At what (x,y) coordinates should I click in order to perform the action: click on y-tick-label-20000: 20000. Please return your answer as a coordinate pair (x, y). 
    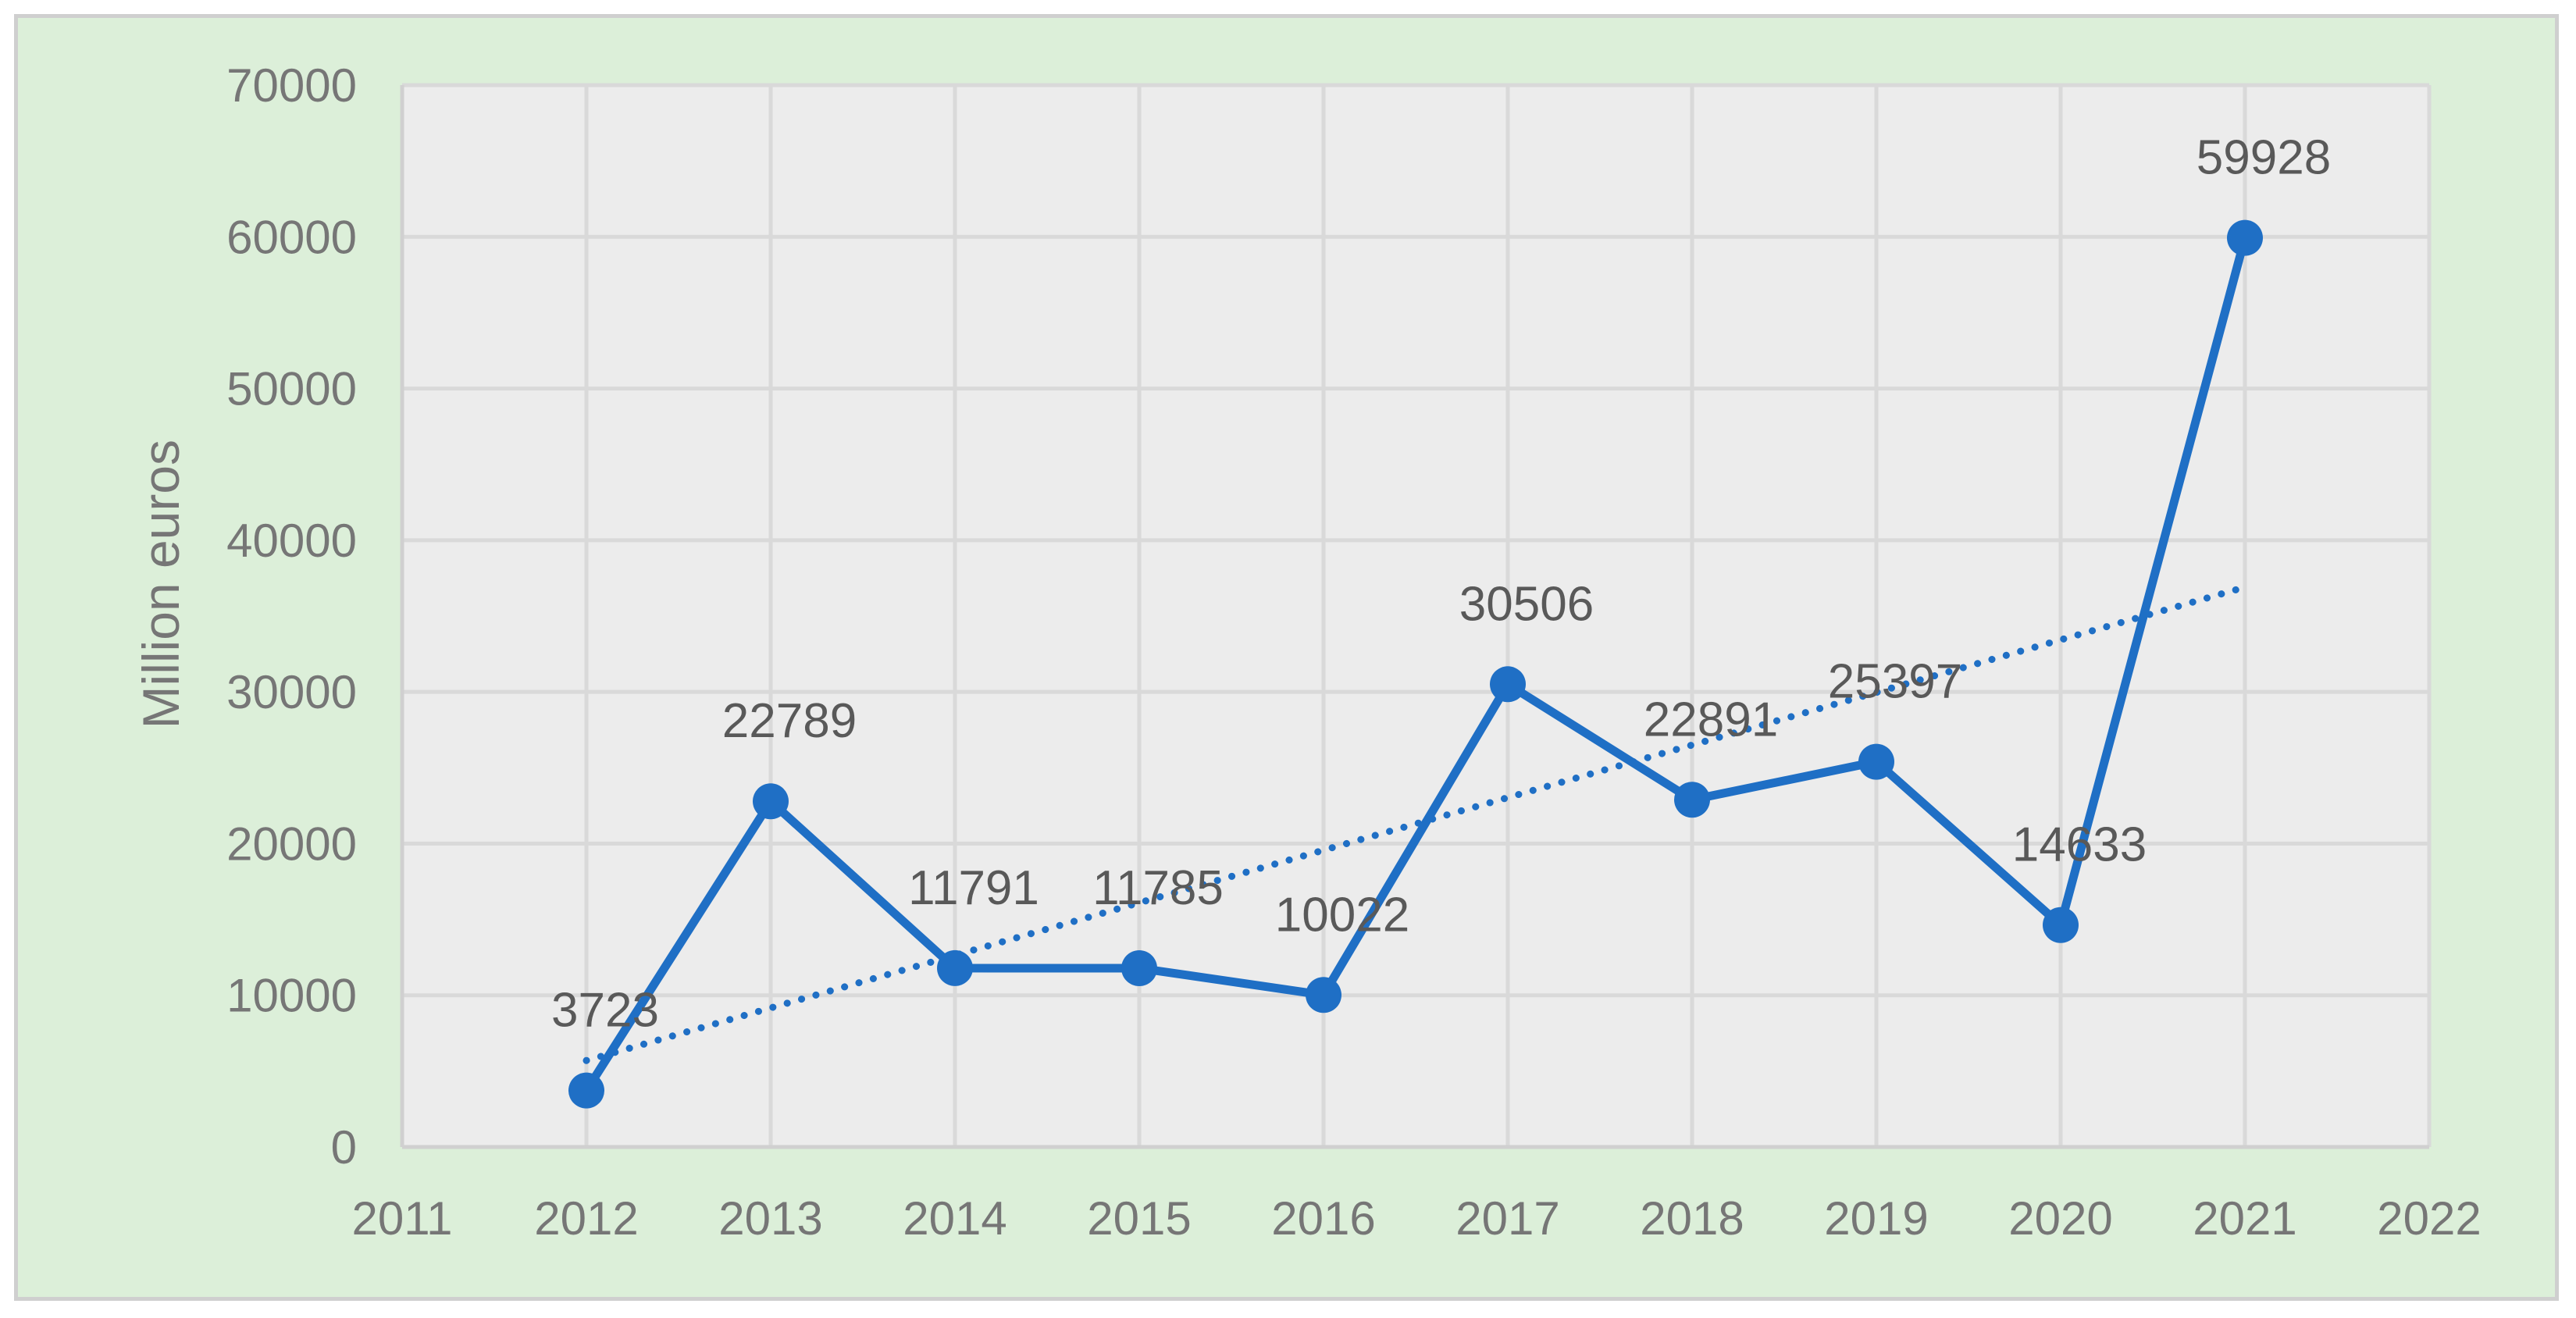
    Looking at the image, I should click on (291, 844).